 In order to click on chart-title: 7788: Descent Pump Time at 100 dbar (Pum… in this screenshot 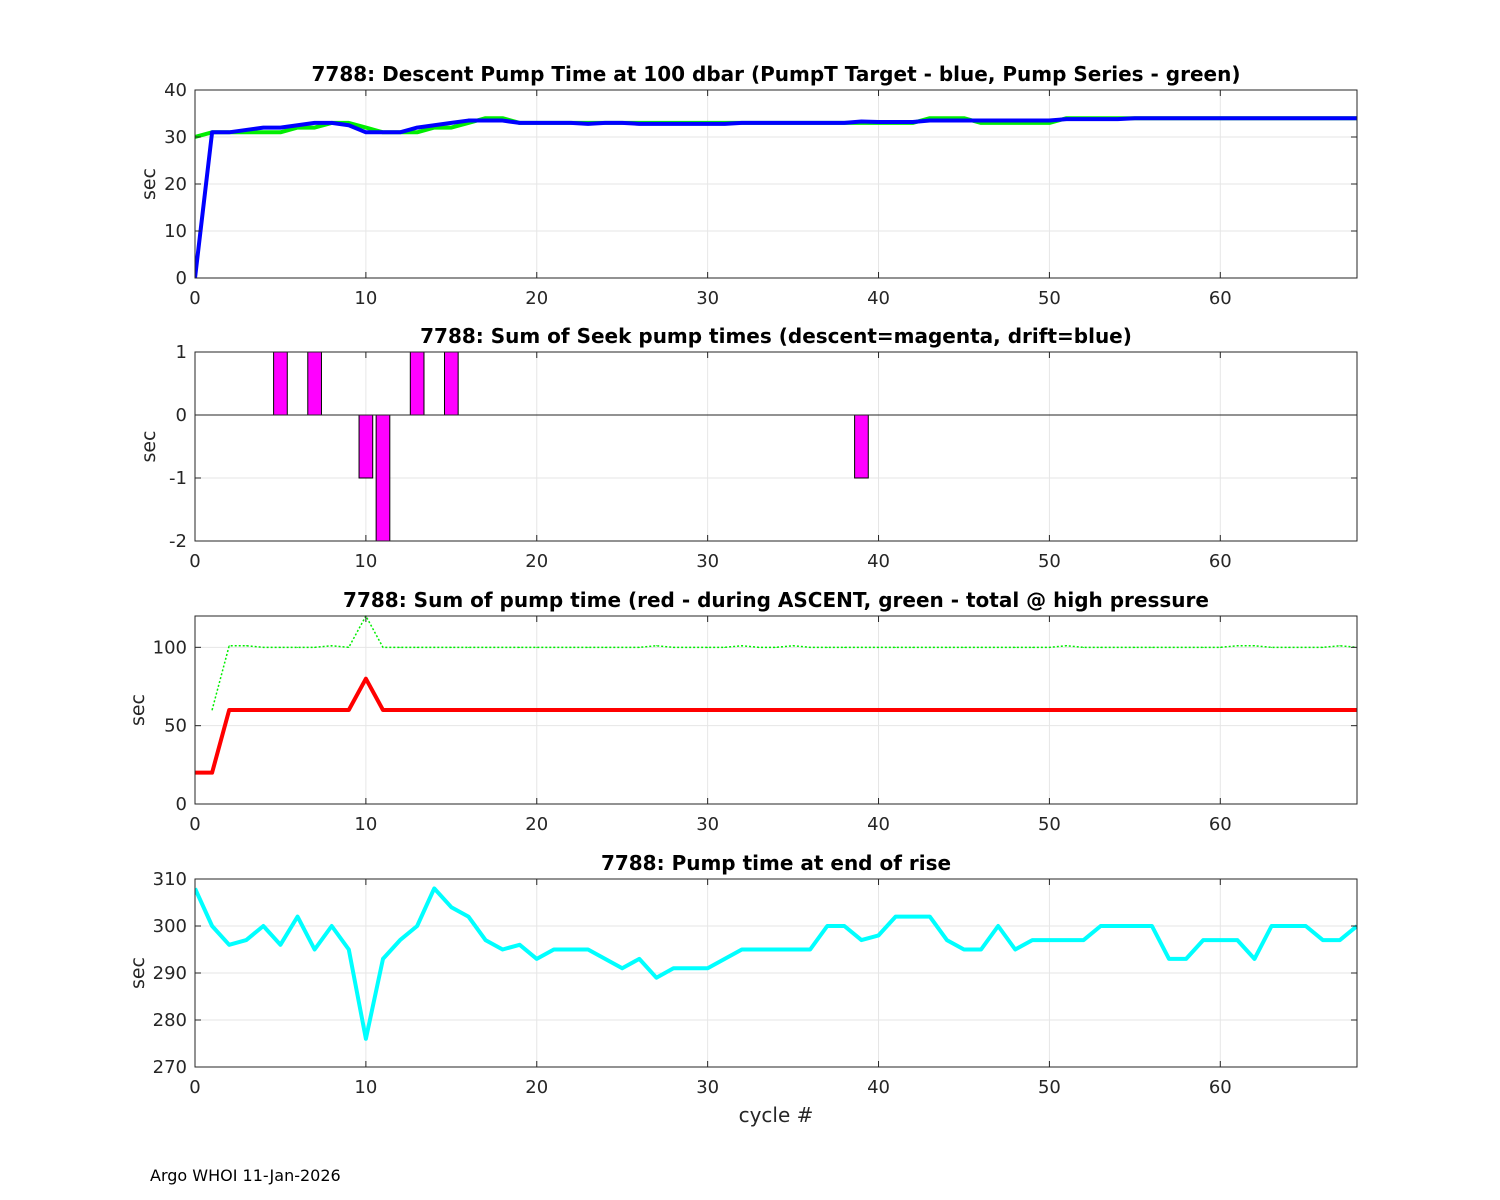, I will do `click(776, 74)`.